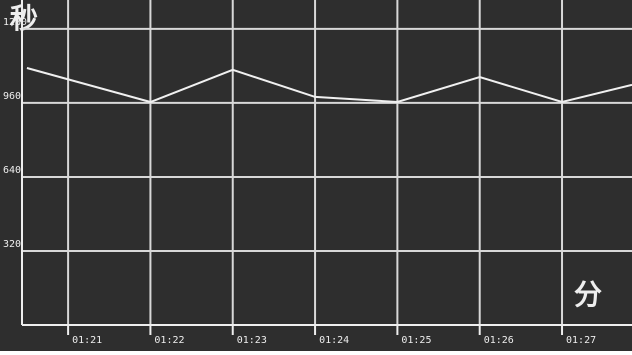  I want to click on x-tick-label: 01:23, so click(252, 340).